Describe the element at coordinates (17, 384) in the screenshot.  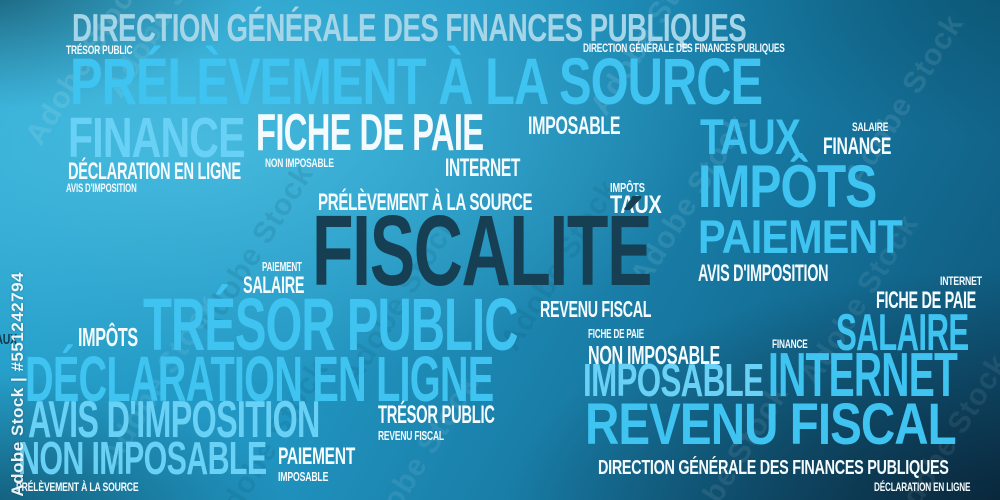
I see `adobe-stock-id-watermark: Adobe Stock | #551242794` at that location.